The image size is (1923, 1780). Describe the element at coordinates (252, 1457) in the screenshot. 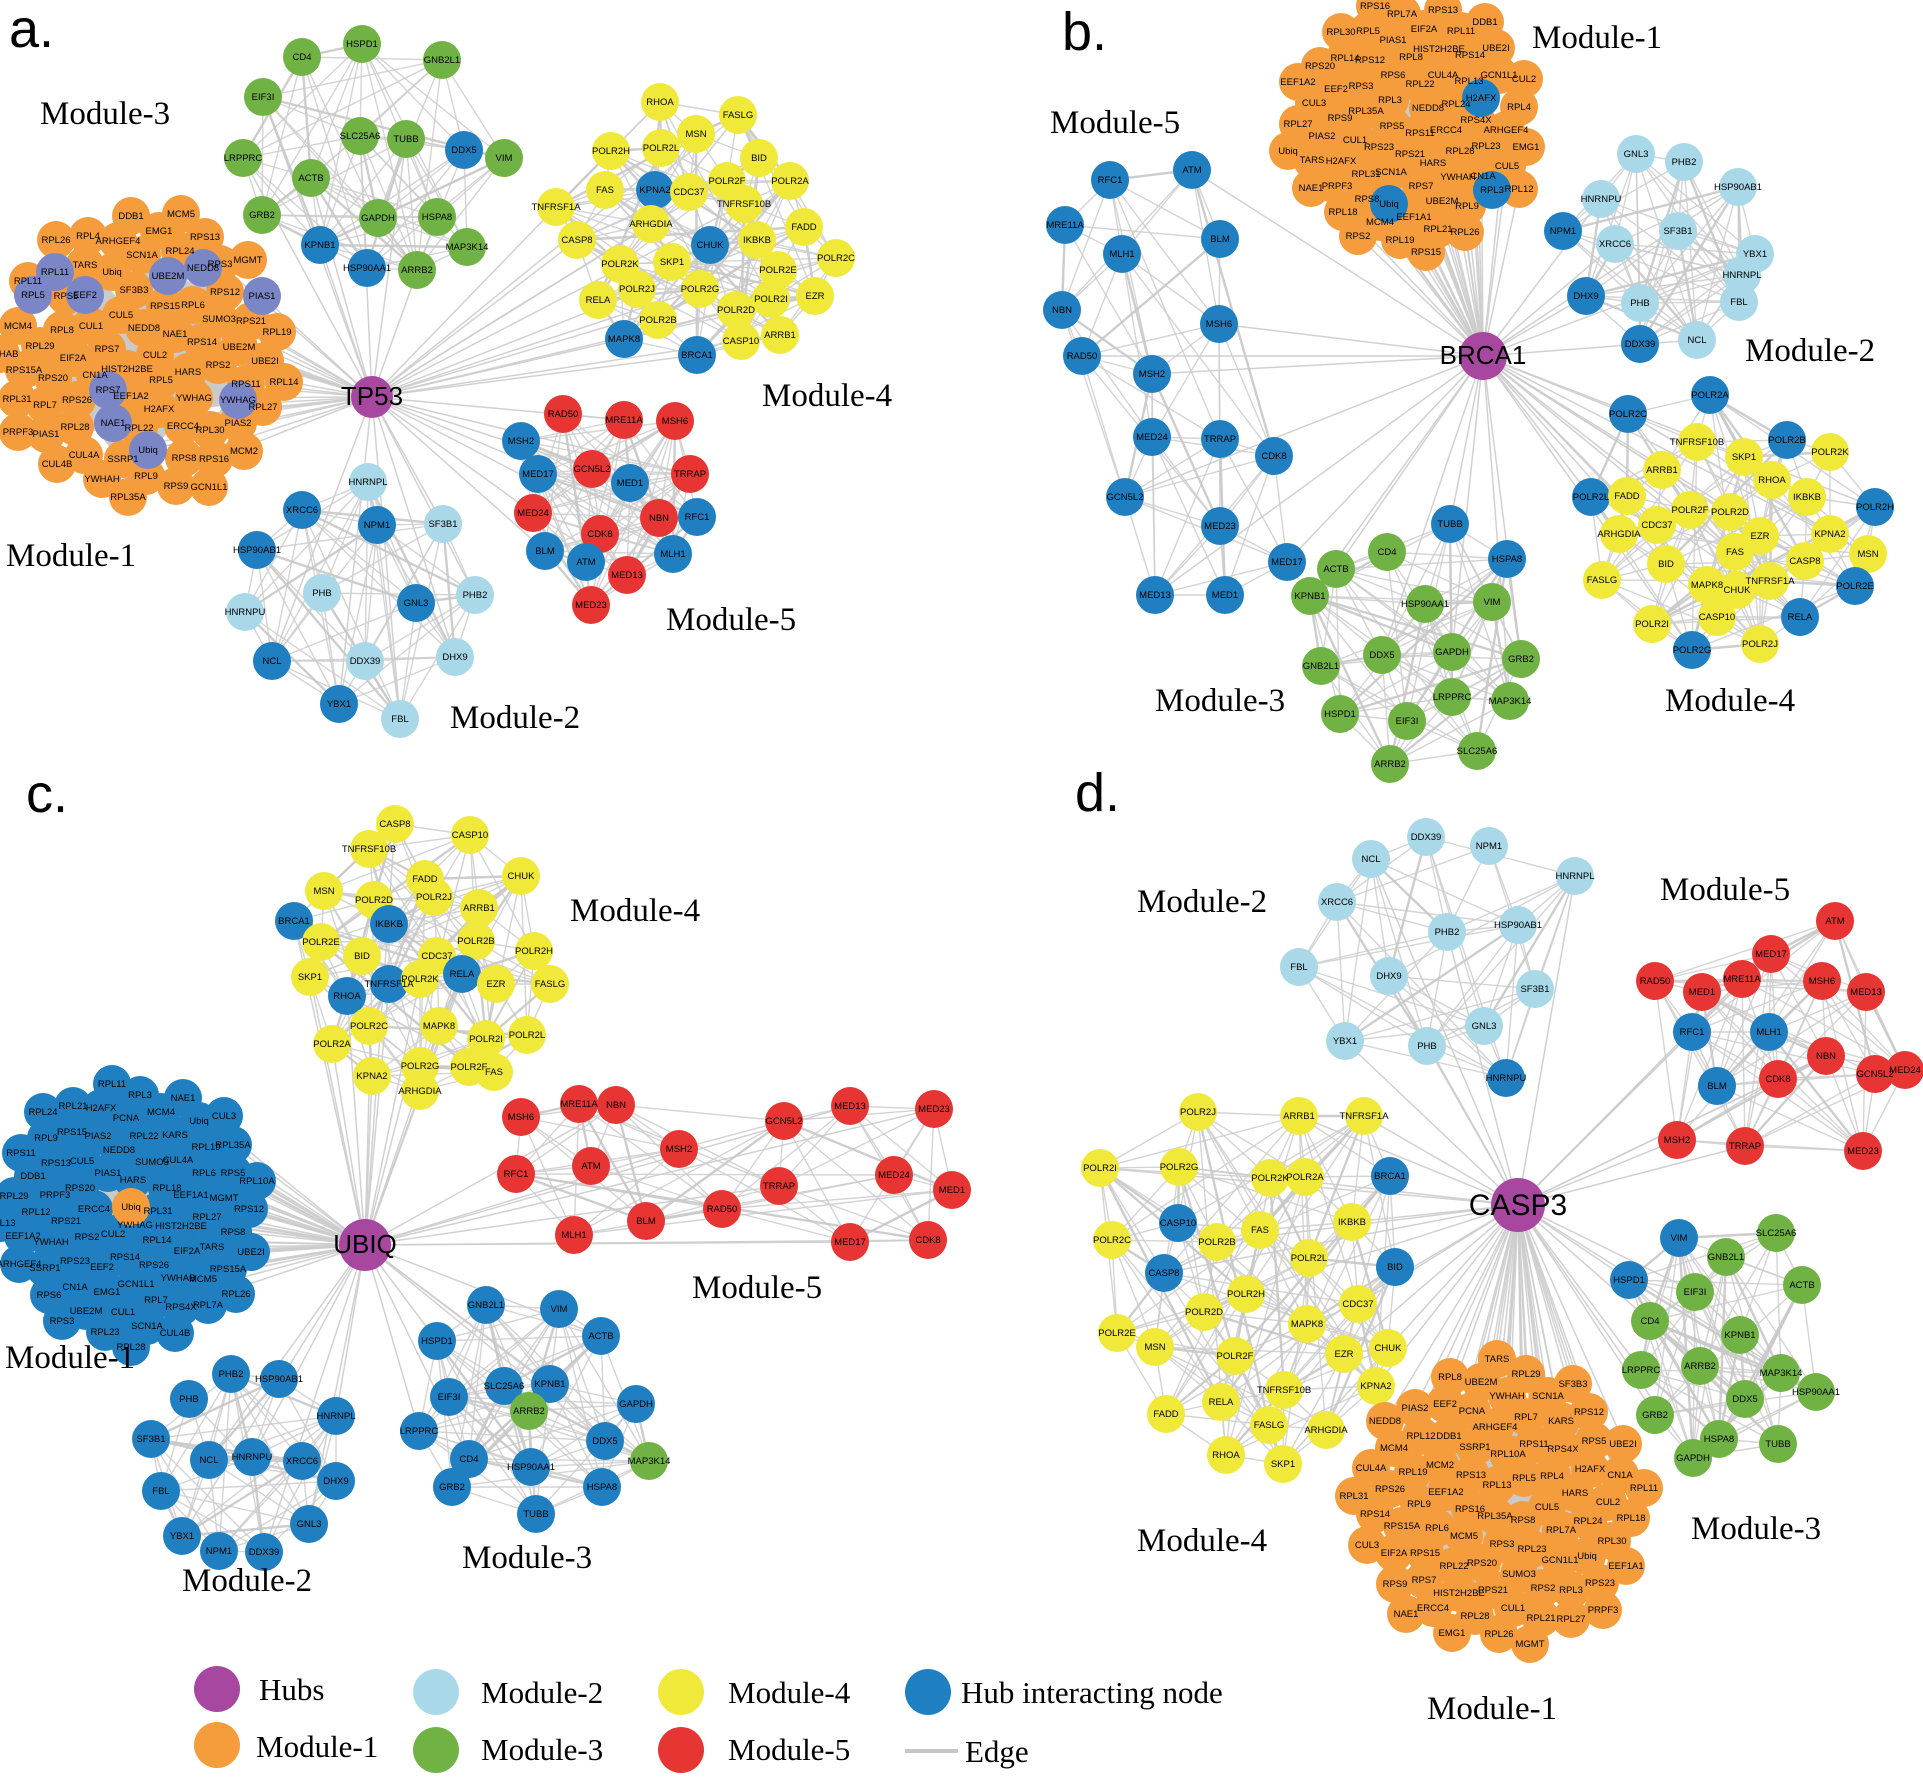

I see `svg-text: HNRNPU` at that location.